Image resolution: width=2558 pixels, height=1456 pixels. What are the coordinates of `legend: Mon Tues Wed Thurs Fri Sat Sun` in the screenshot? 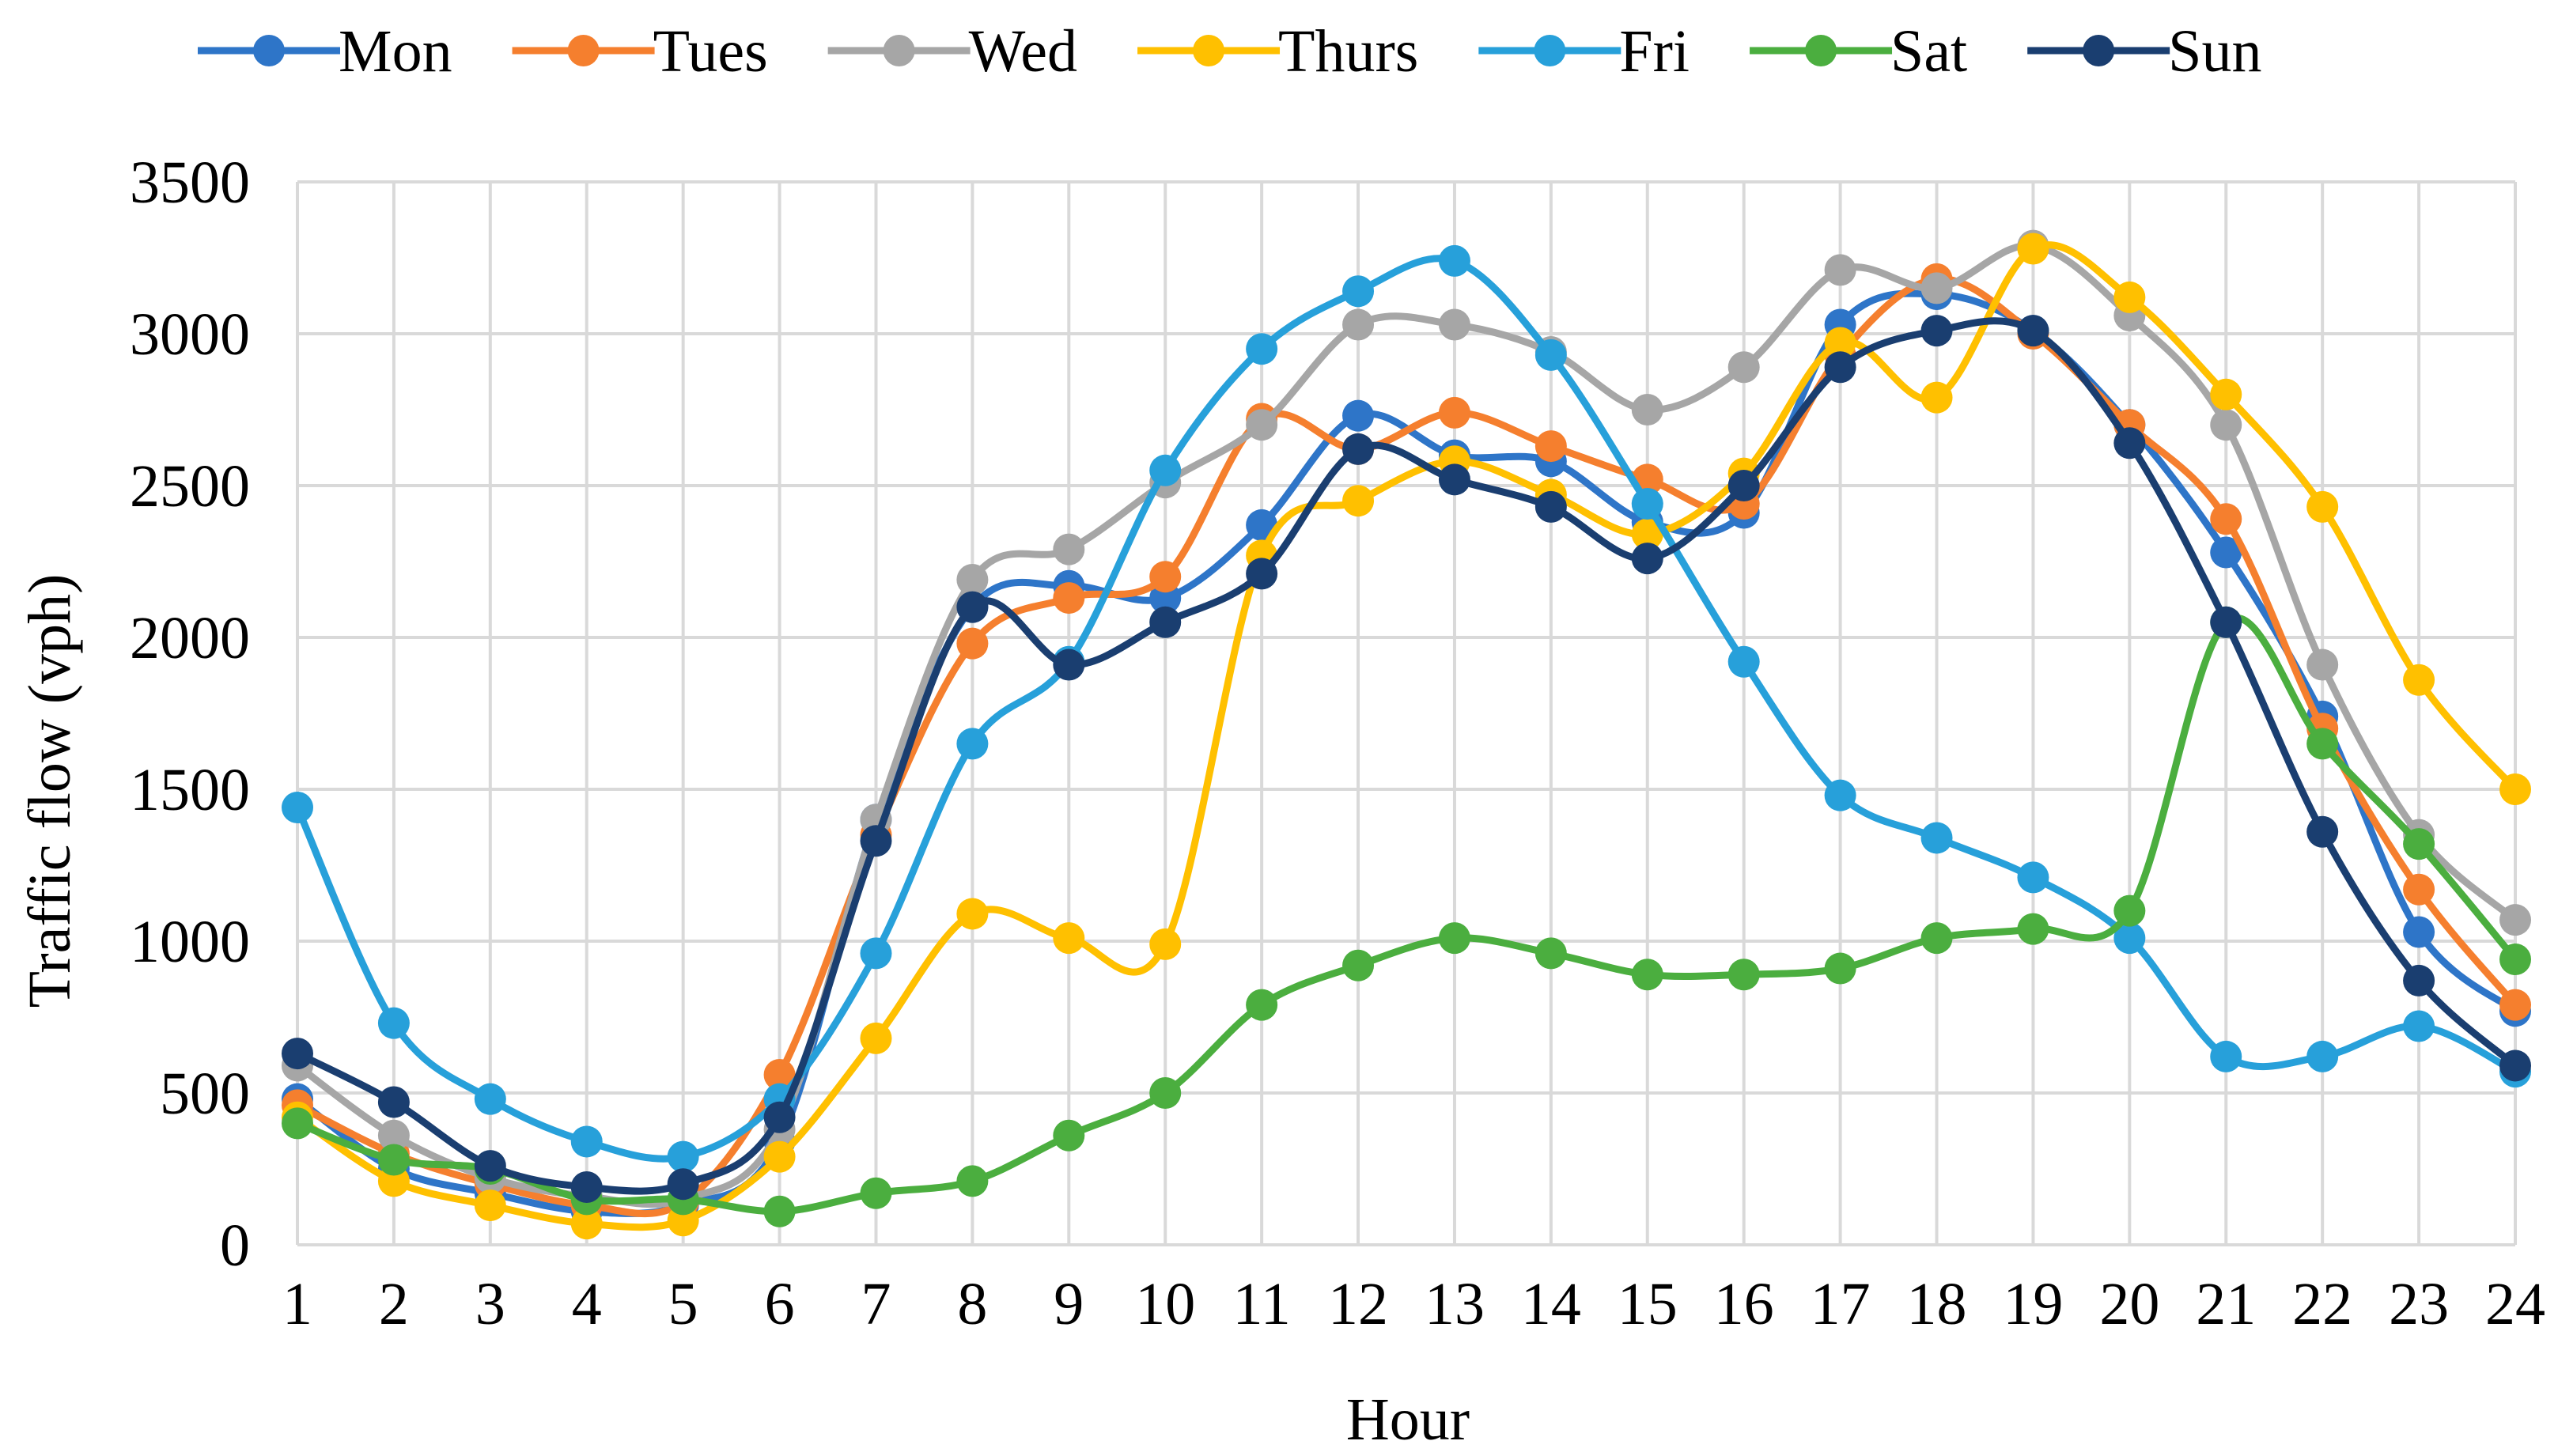 It's located at (1230, 51).